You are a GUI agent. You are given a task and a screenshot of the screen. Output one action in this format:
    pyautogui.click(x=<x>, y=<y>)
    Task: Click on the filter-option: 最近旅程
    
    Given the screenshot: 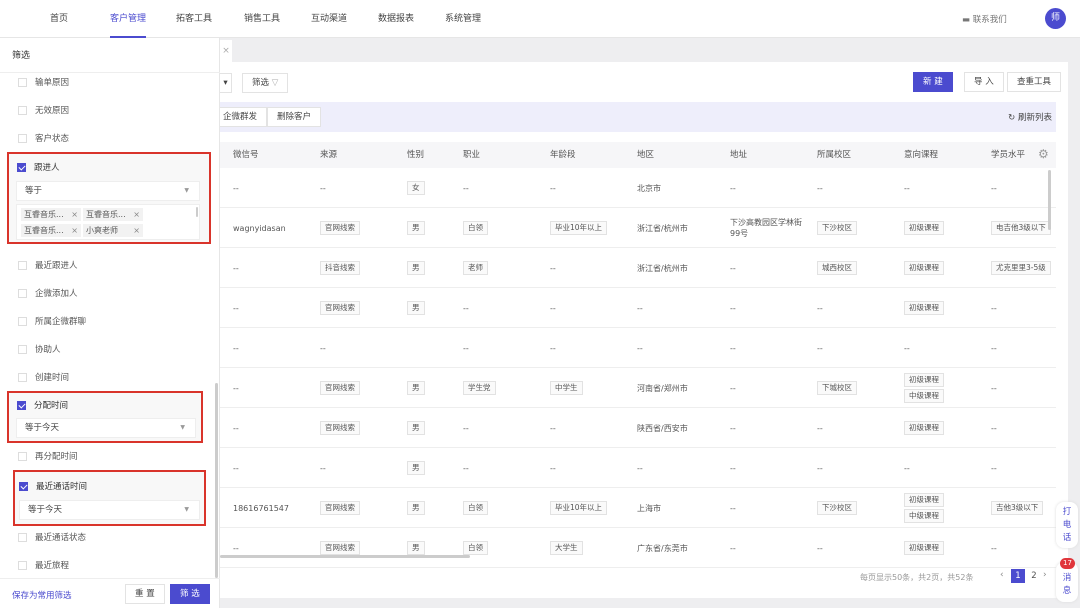 What is the action you would take?
    pyautogui.click(x=43, y=565)
    